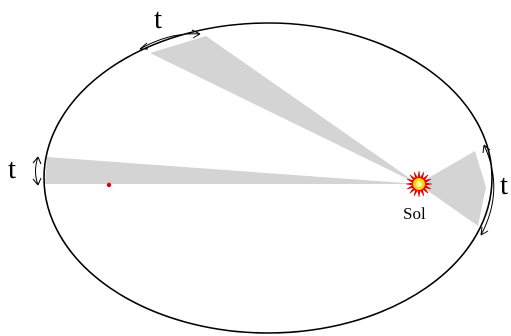 The image size is (511, 336). Describe the element at coordinates (452, 188) in the screenshot. I see `swept-area-right` at that location.